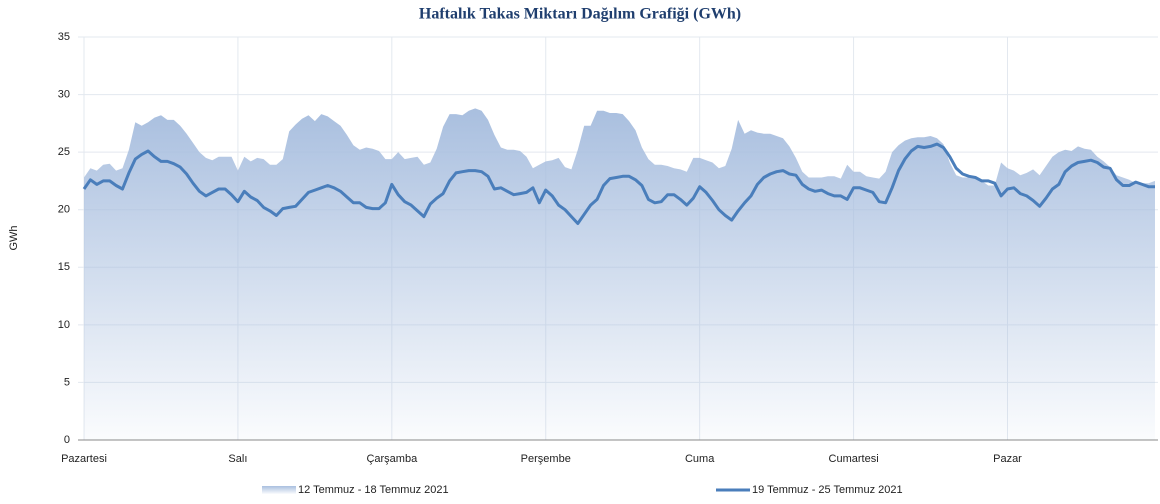 Image resolution: width=1160 pixels, height=504 pixels. I want to click on x-tick-label: Perşembe, so click(546, 459).